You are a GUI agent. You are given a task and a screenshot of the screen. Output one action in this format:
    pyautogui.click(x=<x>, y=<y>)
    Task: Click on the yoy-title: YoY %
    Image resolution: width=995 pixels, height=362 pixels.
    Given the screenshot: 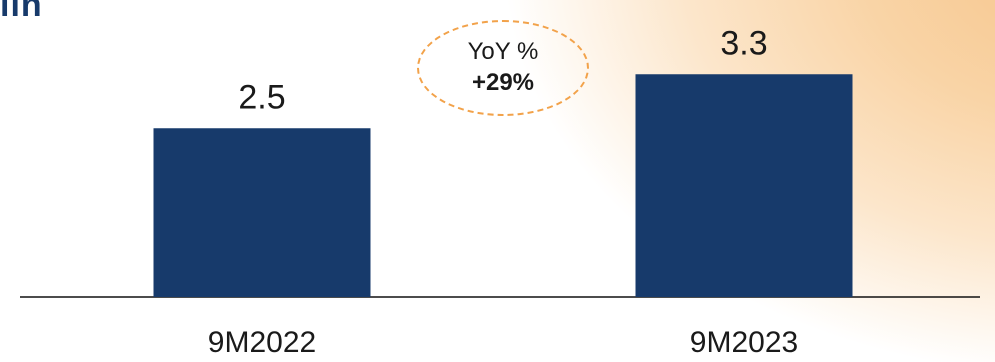 What is the action you would take?
    pyautogui.click(x=503, y=51)
    